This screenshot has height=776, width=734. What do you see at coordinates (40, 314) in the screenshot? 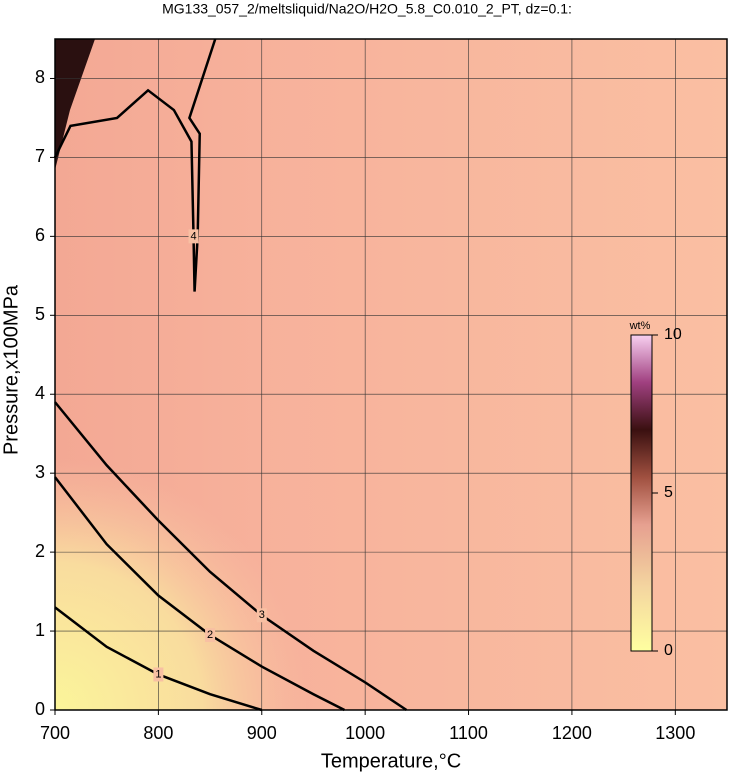
I see `y-tick-label: 5` at bounding box center [40, 314].